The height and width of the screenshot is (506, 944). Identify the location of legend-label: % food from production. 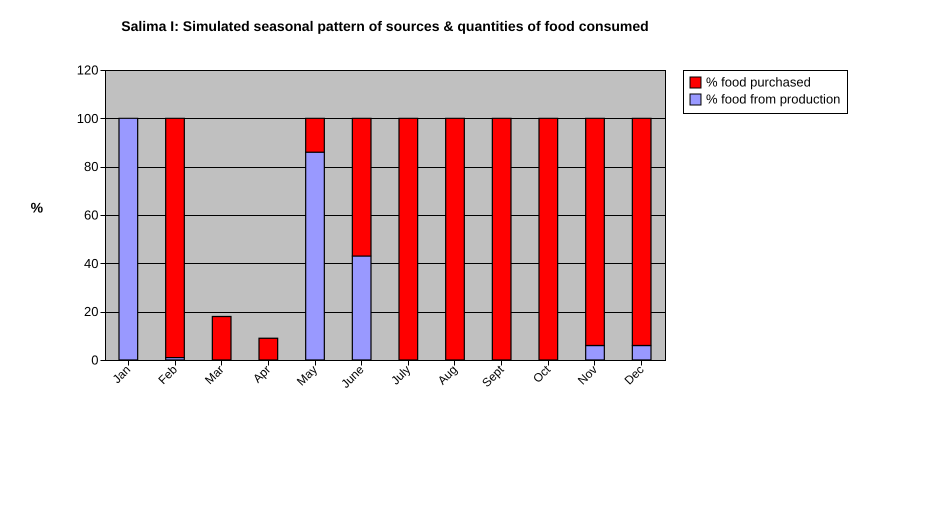
(773, 99).